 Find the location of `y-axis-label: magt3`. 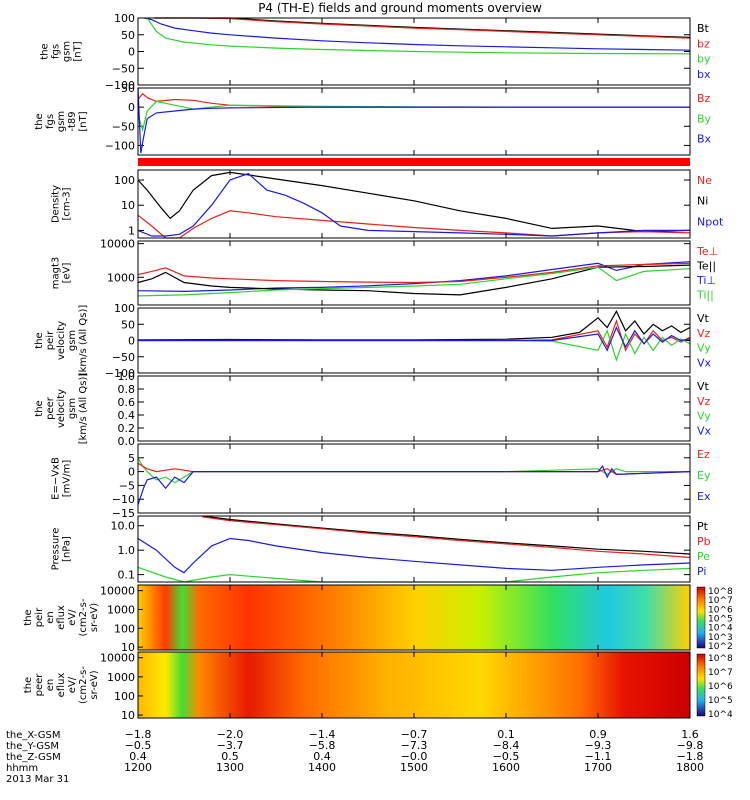

y-axis-label: magt3 is located at coordinates (56, 273).